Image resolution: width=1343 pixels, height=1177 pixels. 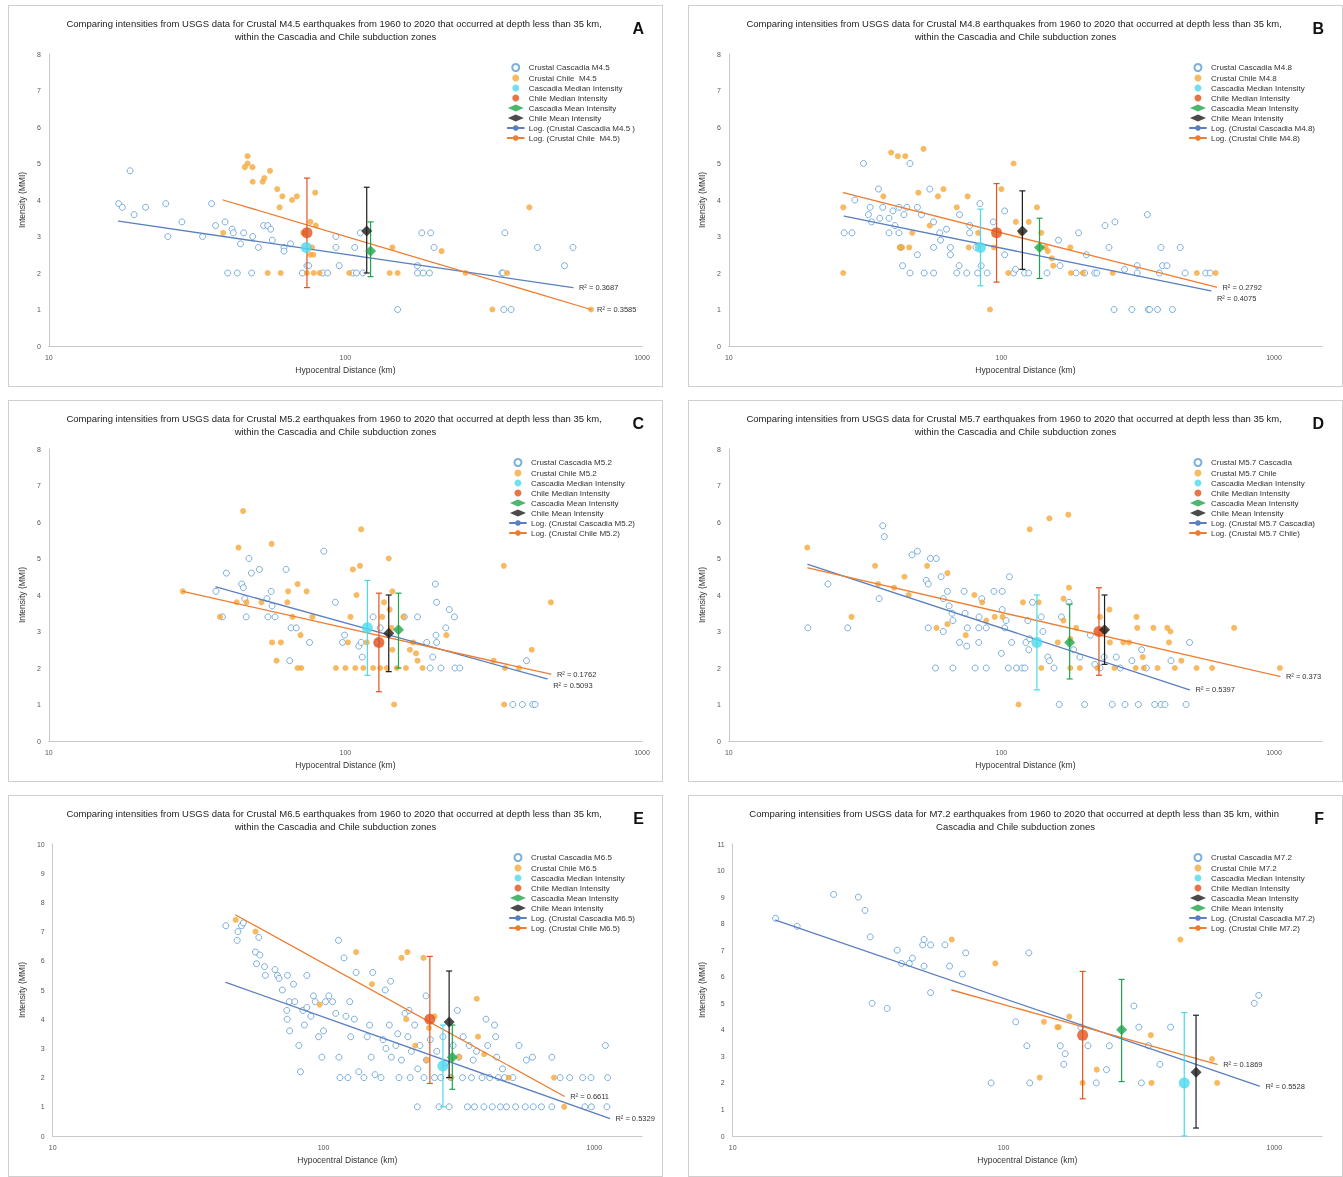 I want to click on chart-title: Comparing intensities from USGS data for Crustal M4.5 earthquakes from 1960 to 2020 that occurred at depth less than 35 km, within the Cascadia and Chile subduction zones, so click(x=335, y=30).